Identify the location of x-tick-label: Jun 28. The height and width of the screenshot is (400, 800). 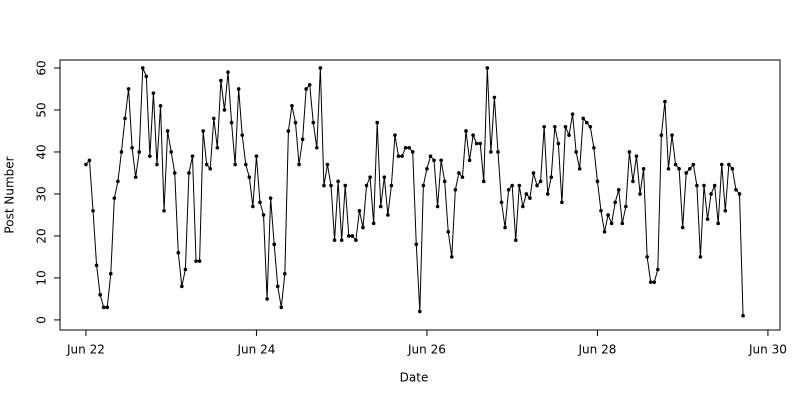
(597, 350).